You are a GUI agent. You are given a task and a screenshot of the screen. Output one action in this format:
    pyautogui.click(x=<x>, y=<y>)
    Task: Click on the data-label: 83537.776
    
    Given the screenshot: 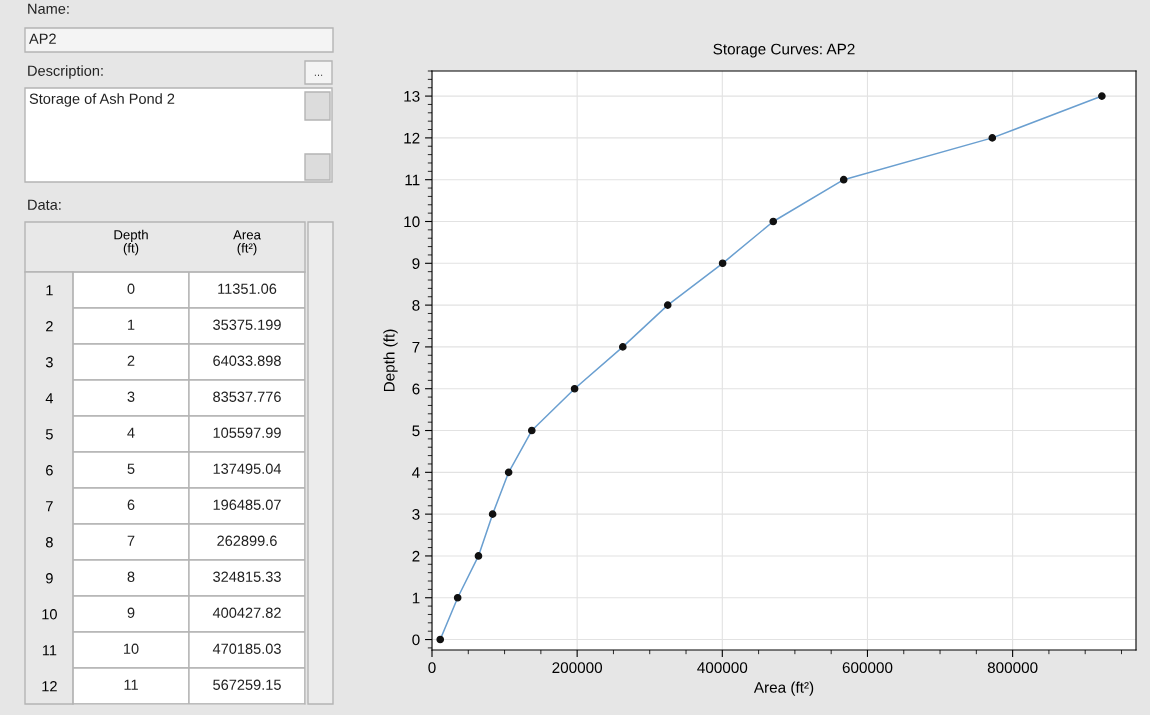 What is the action you would take?
    pyautogui.click(x=247, y=396)
    